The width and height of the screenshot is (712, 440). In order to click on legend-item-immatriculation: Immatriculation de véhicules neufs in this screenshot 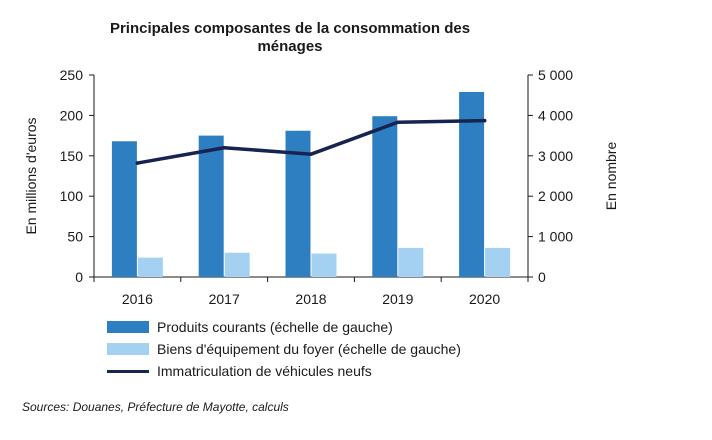, I will do `click(284, 371)`.